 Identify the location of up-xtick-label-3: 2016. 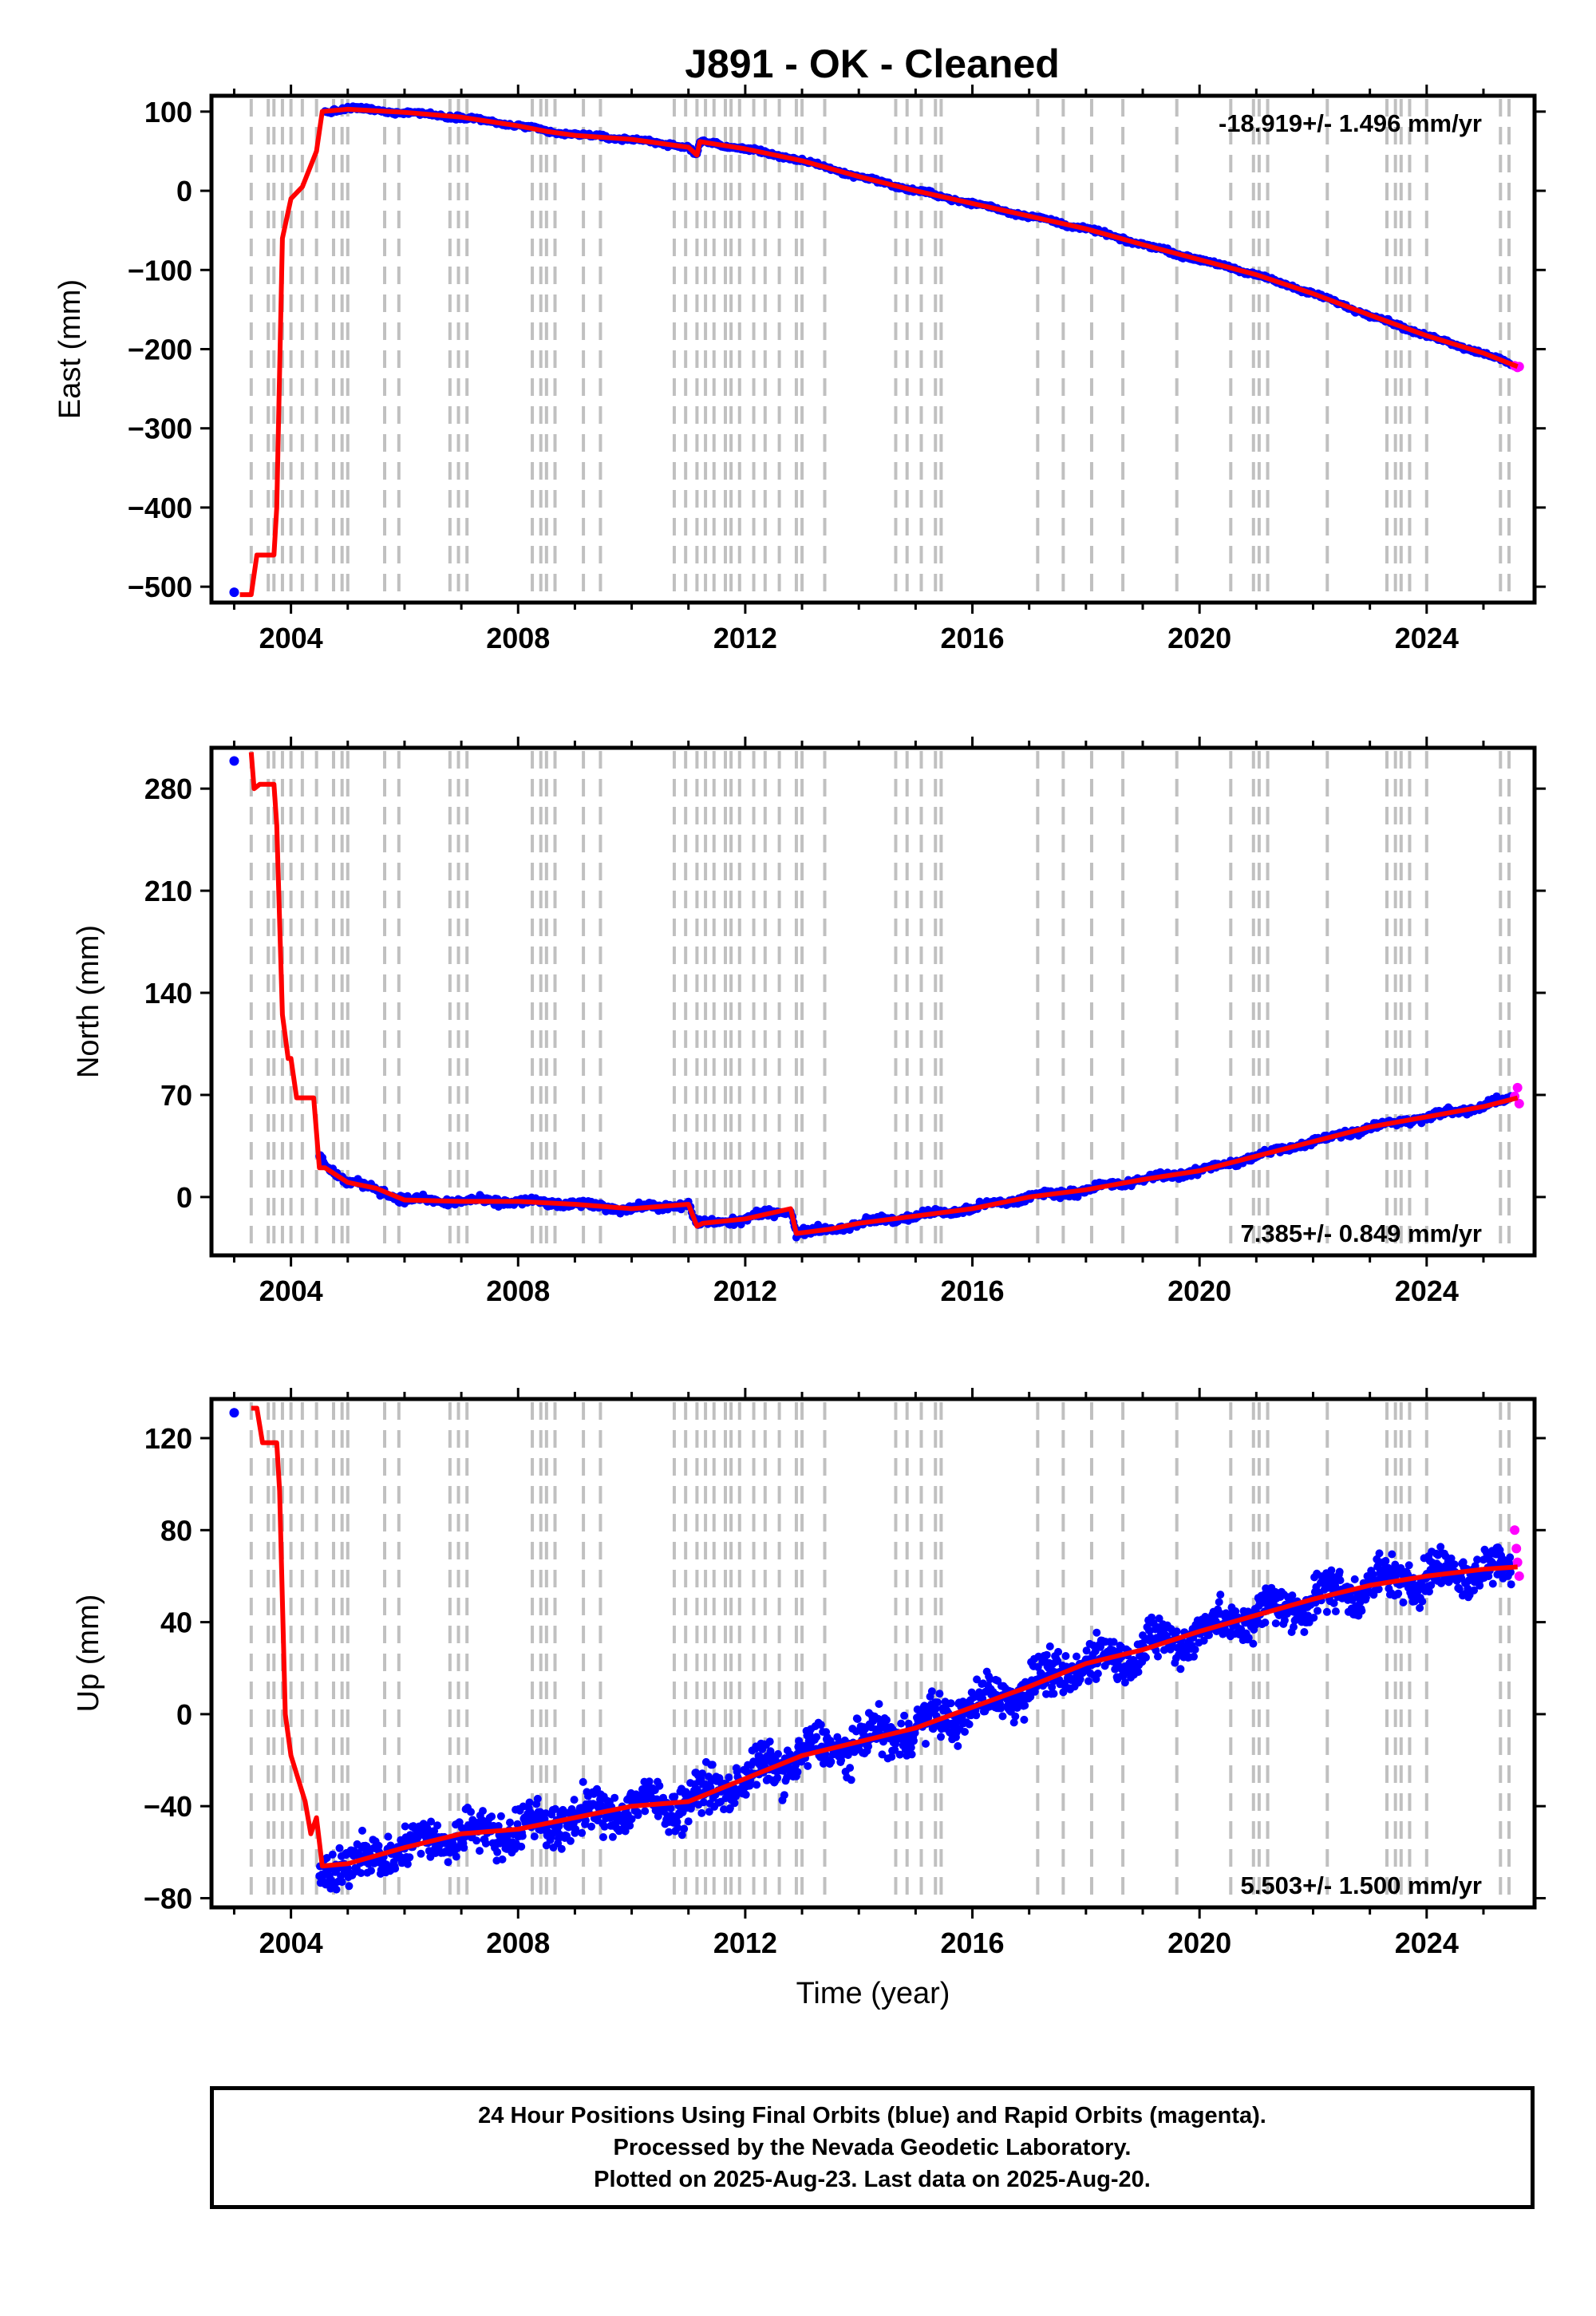
(972, 1943).